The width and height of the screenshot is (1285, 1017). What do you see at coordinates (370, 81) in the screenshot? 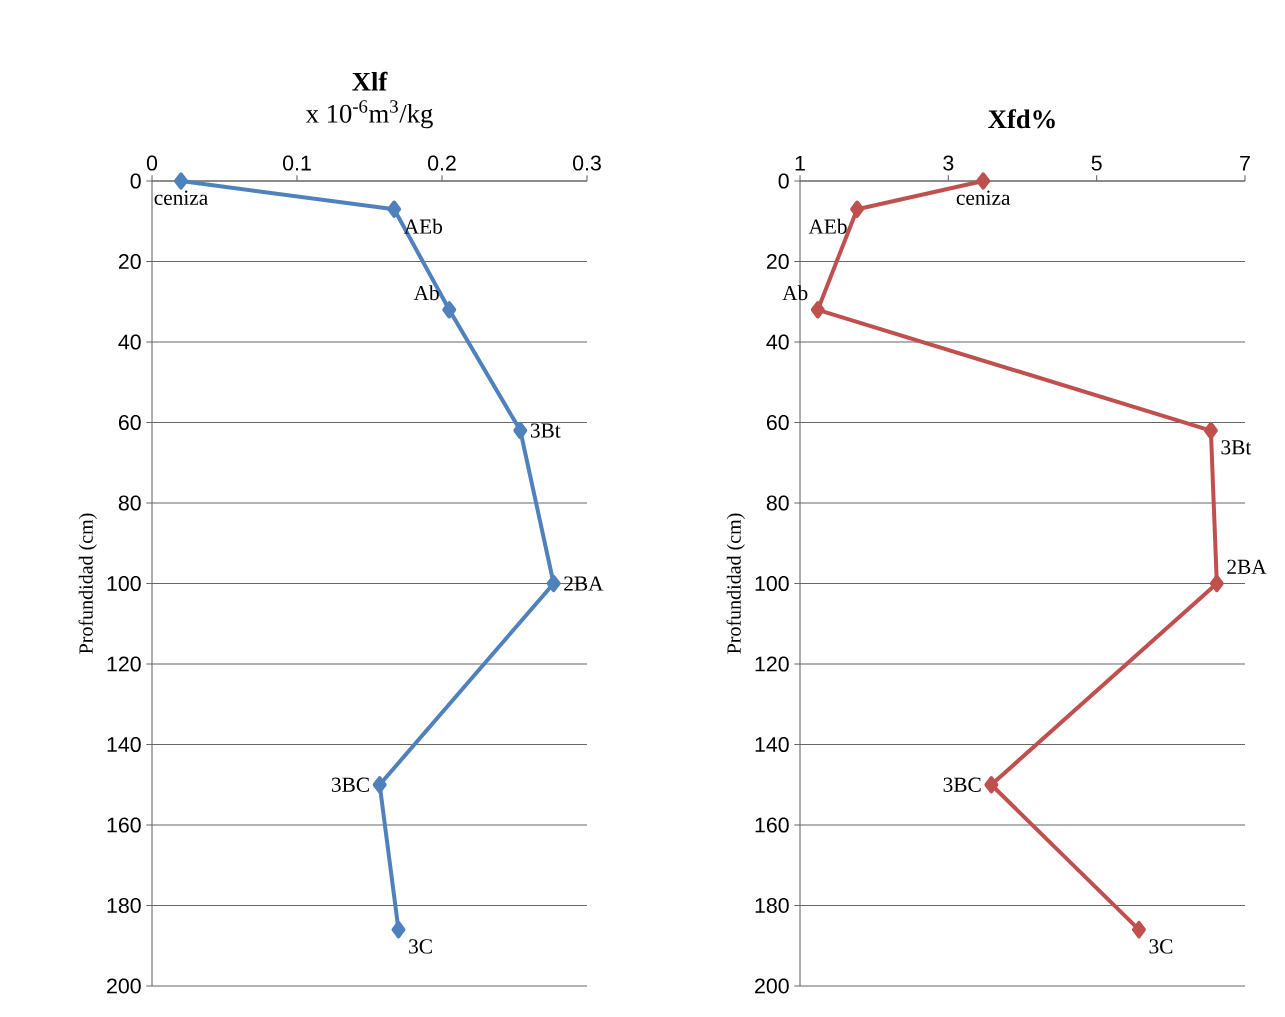
I see `chart-title: Xlf` at bounding box center [370, 81].